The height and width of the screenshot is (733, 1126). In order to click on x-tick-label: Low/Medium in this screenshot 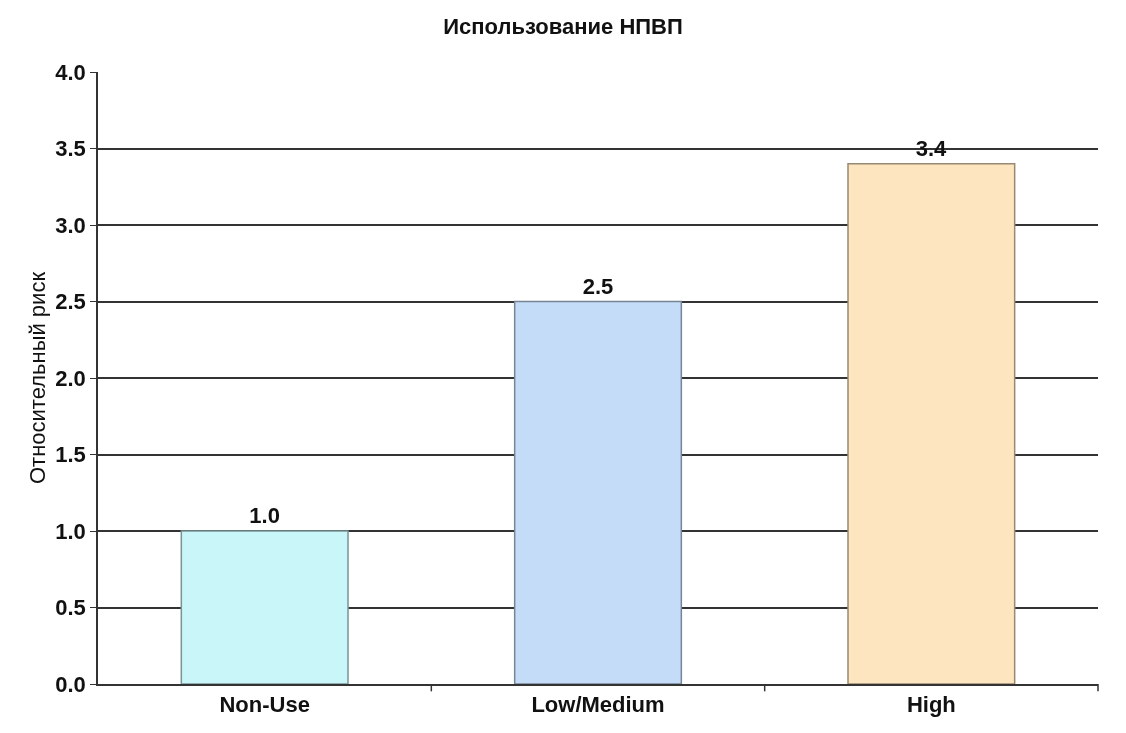, I will do `click(598, 705)`.